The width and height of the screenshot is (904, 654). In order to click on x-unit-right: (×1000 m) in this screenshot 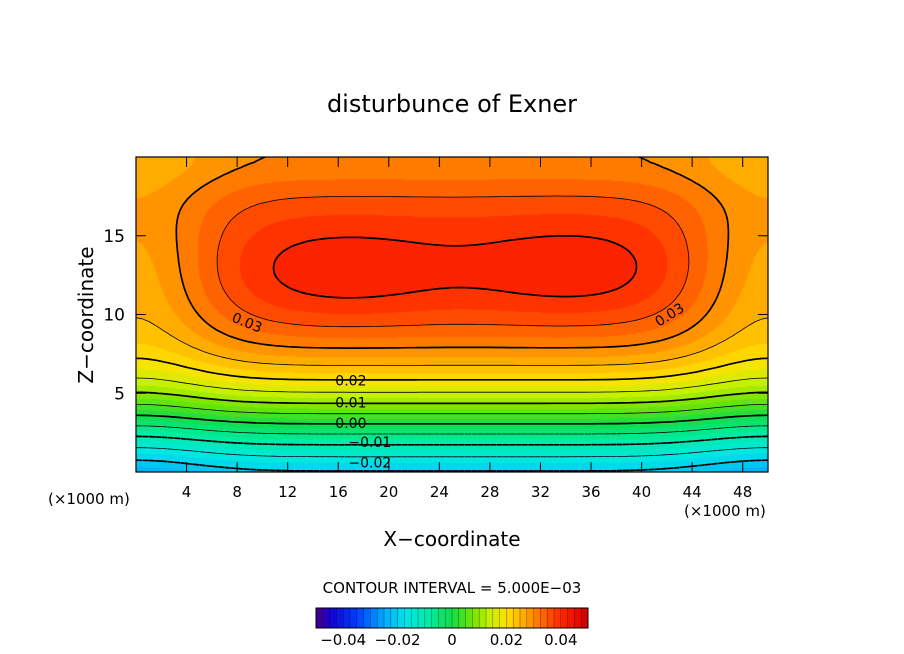, I will do `click(725, 511)`.